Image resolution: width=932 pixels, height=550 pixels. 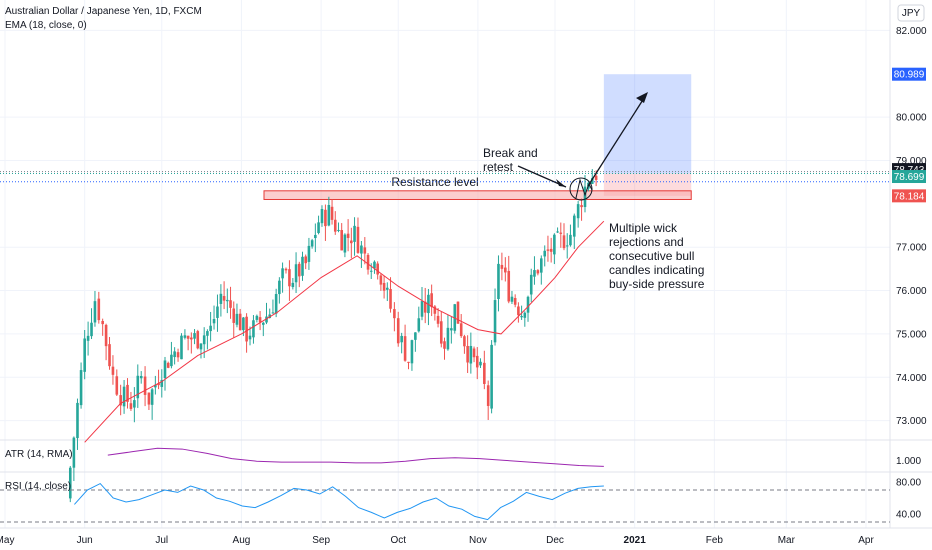 I want to click on rsi-pane, so click(x=445, y=502).